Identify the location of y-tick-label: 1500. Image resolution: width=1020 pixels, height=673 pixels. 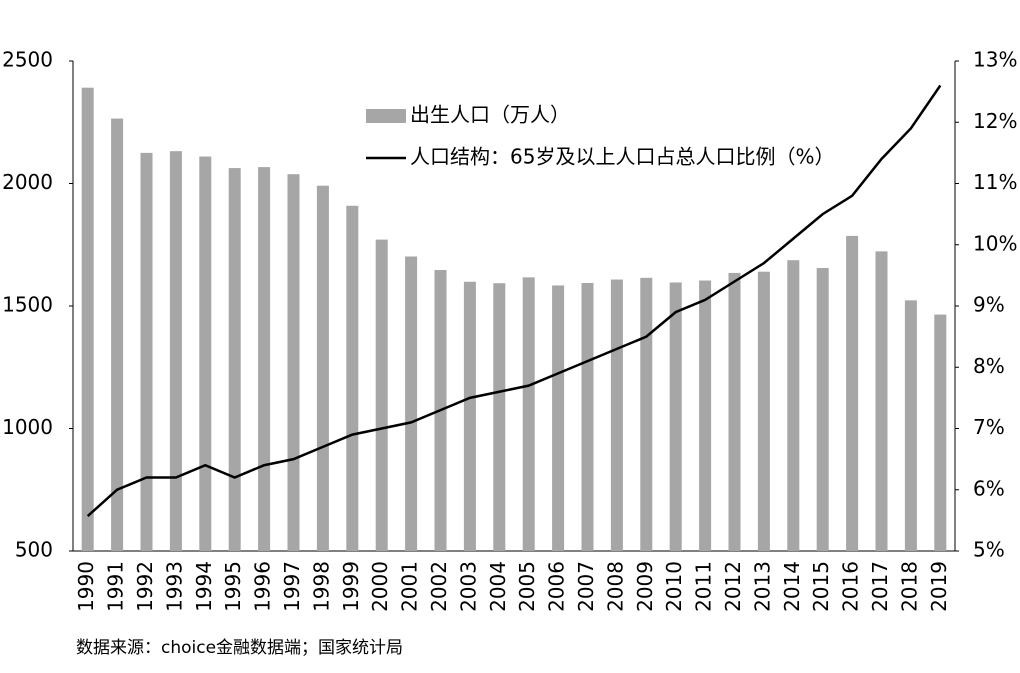
(27, 305).